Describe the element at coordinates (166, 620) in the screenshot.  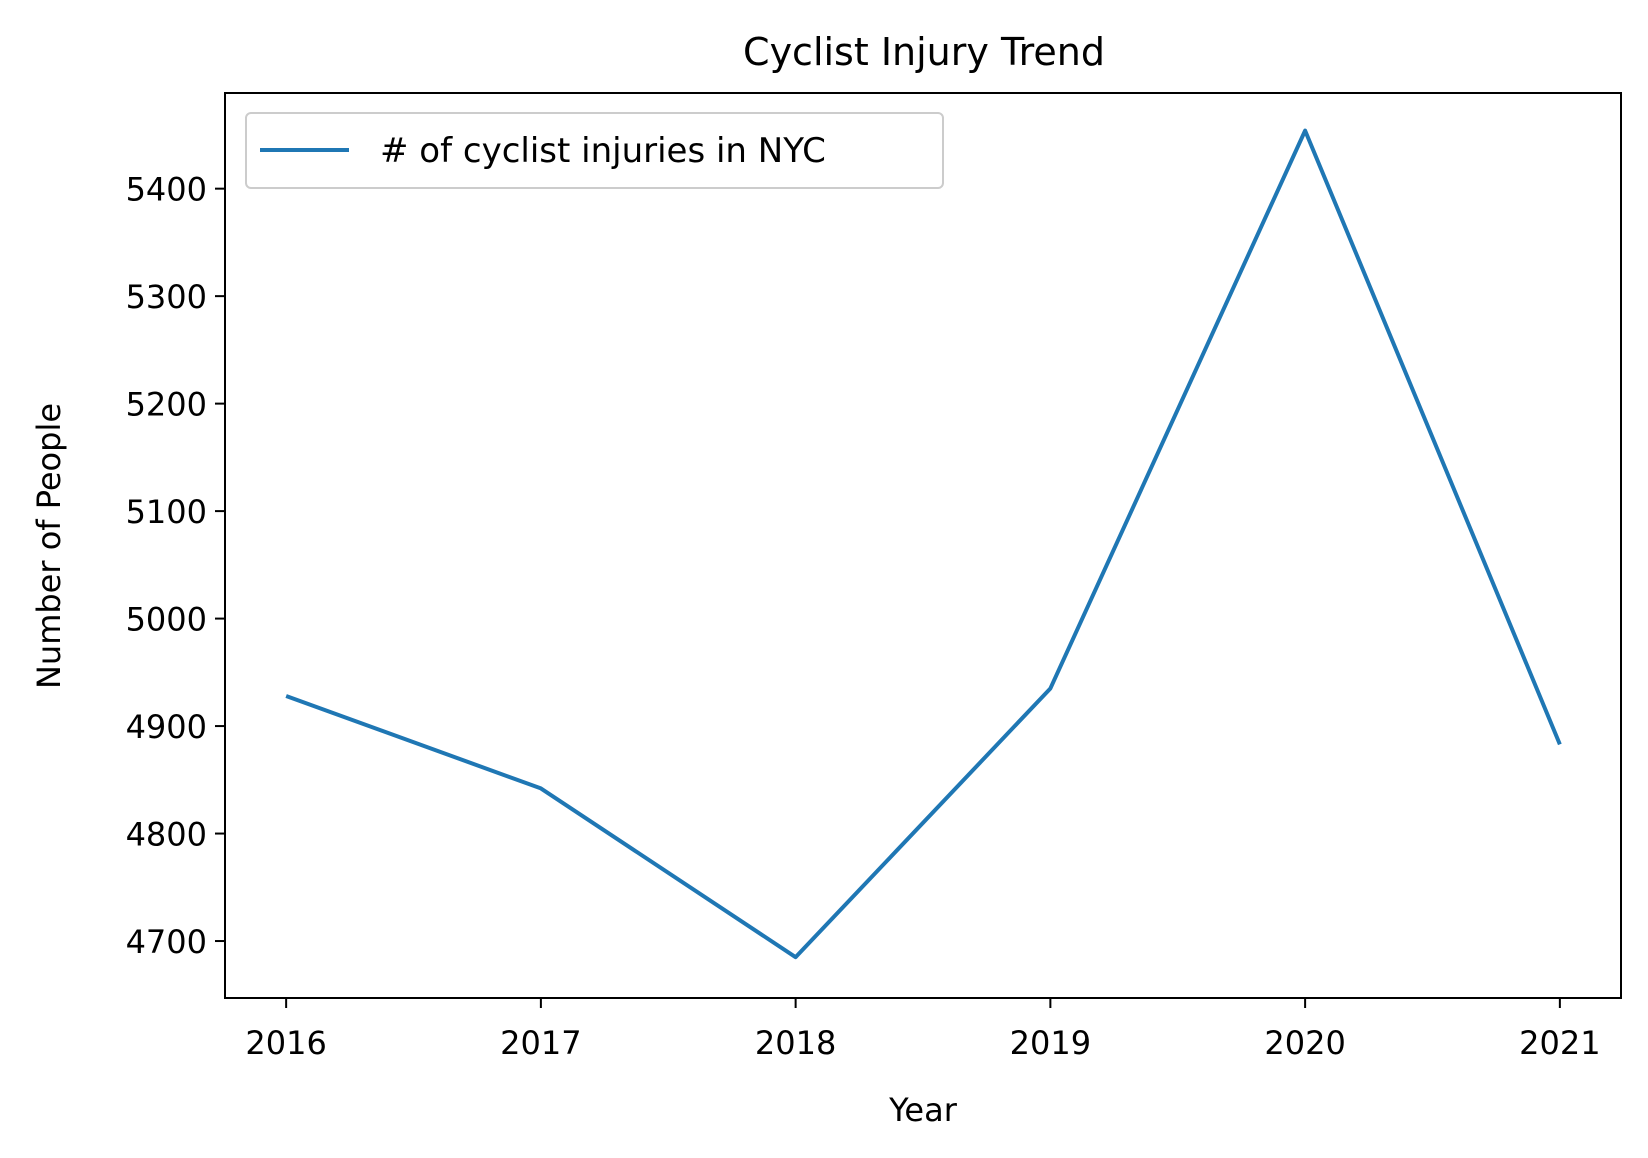
I see `y-tick-label: 5000` at that location.